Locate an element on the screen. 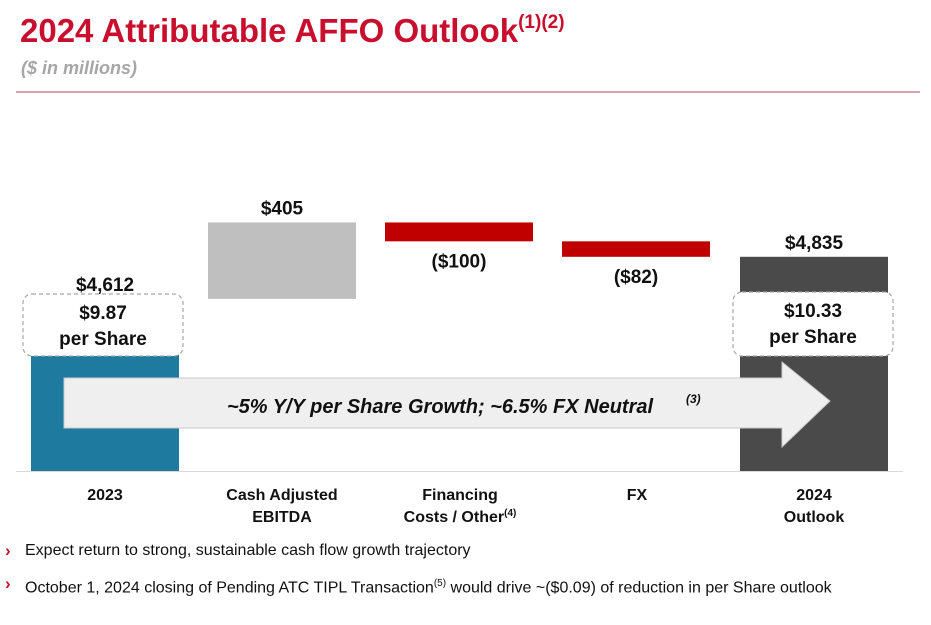 Image resolution: width=931 pixels, height=625 pixels. growth-arrow is located at coordinates (447, 404).